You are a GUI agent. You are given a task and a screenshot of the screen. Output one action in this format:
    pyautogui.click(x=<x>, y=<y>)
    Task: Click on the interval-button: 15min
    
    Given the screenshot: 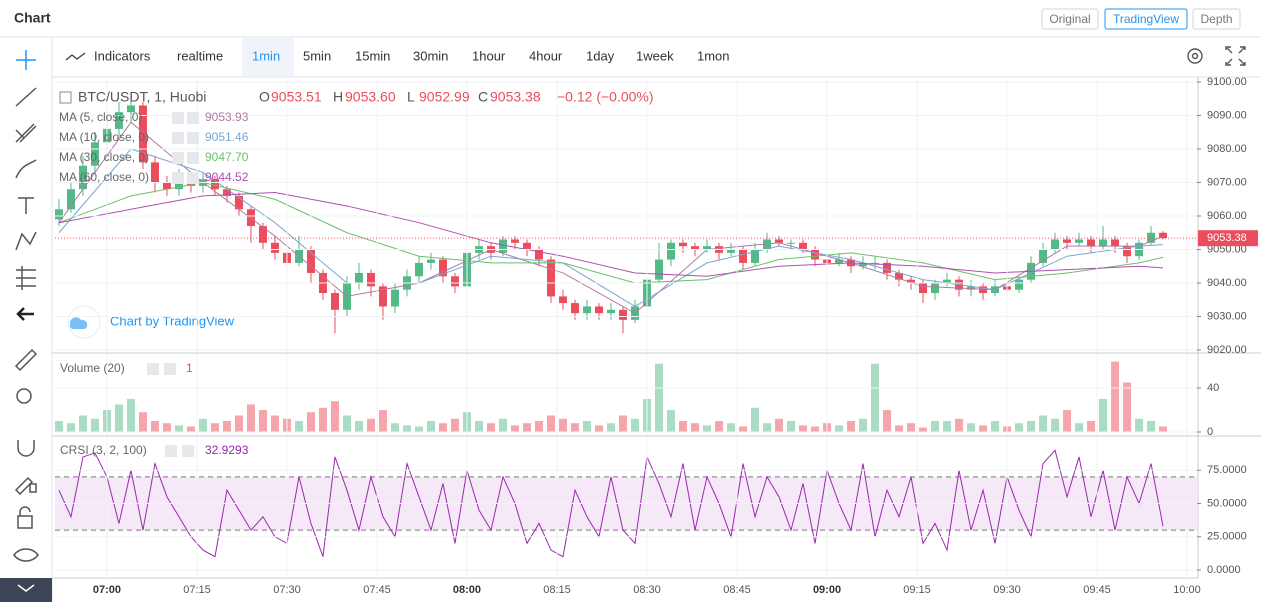 What is the action you would take?
    pyautogui.click(x=372, y=55)
    